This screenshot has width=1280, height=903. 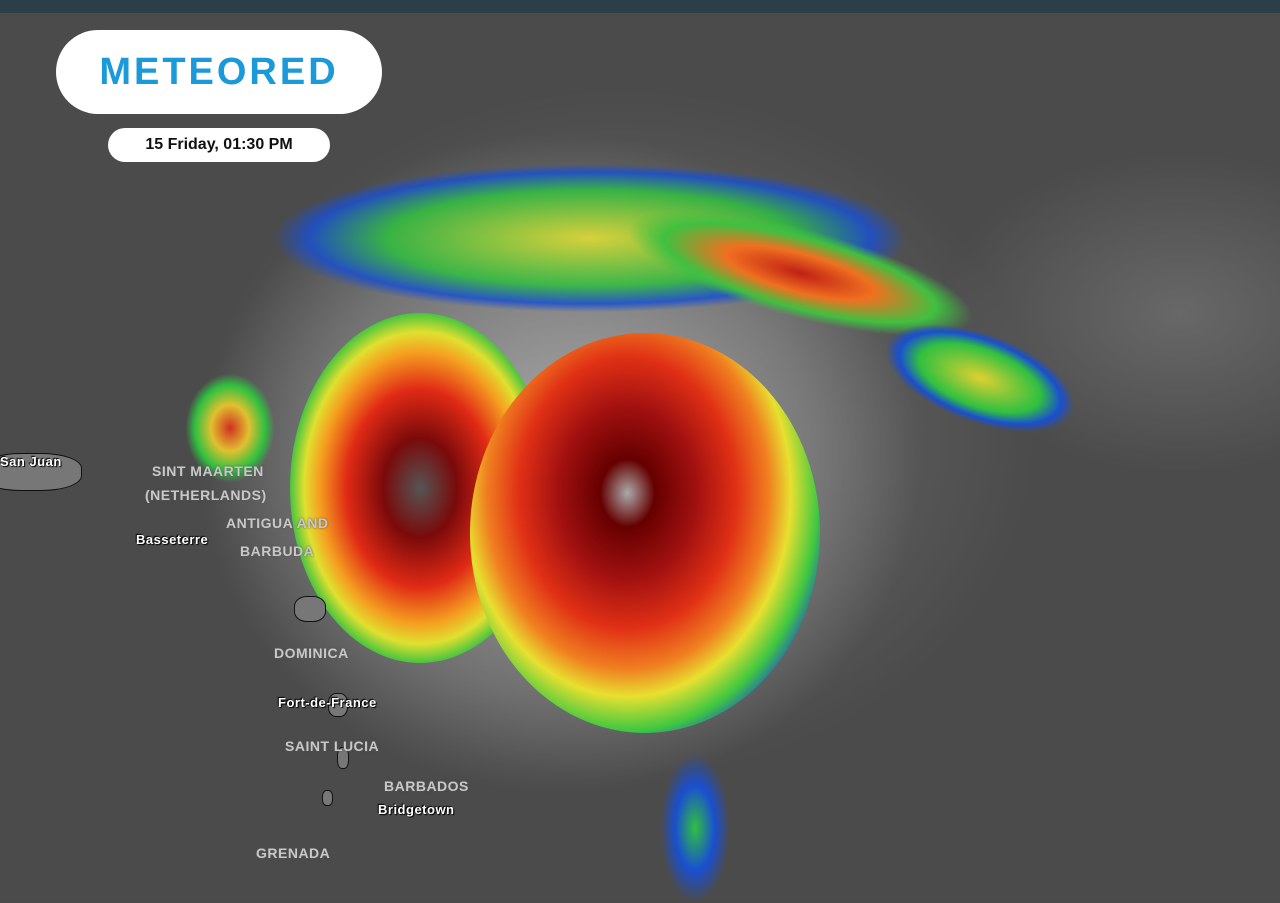 I want to click on south-band, so click(x=695, y=828).